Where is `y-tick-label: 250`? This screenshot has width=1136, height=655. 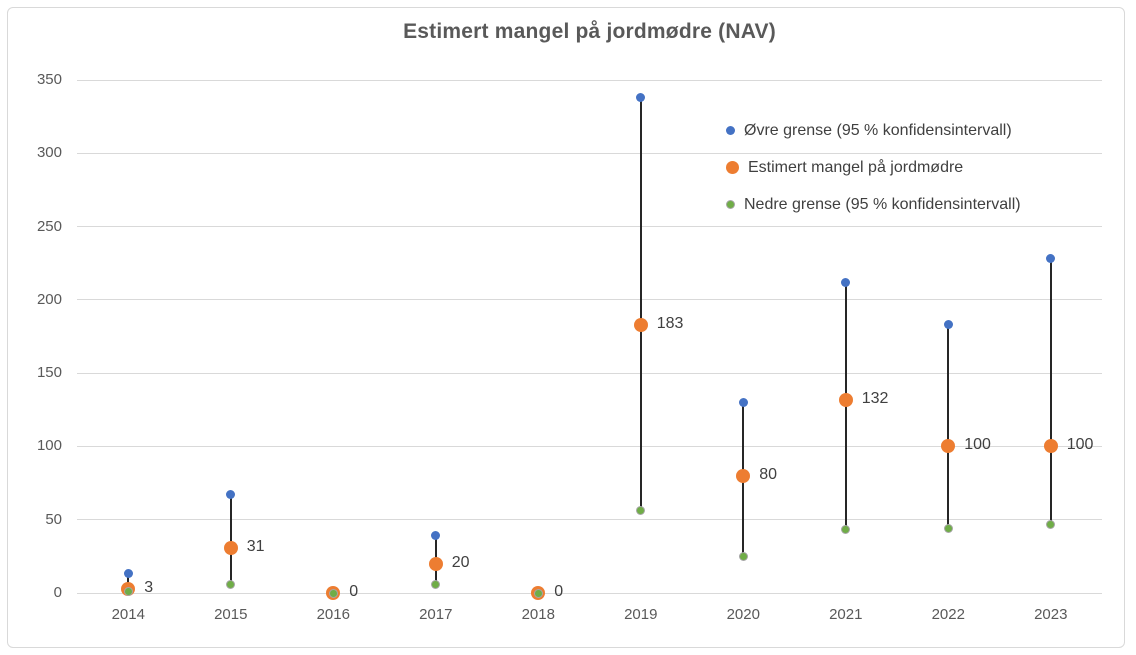
y-tick-label: 250 is located at coordinates (49, 226).